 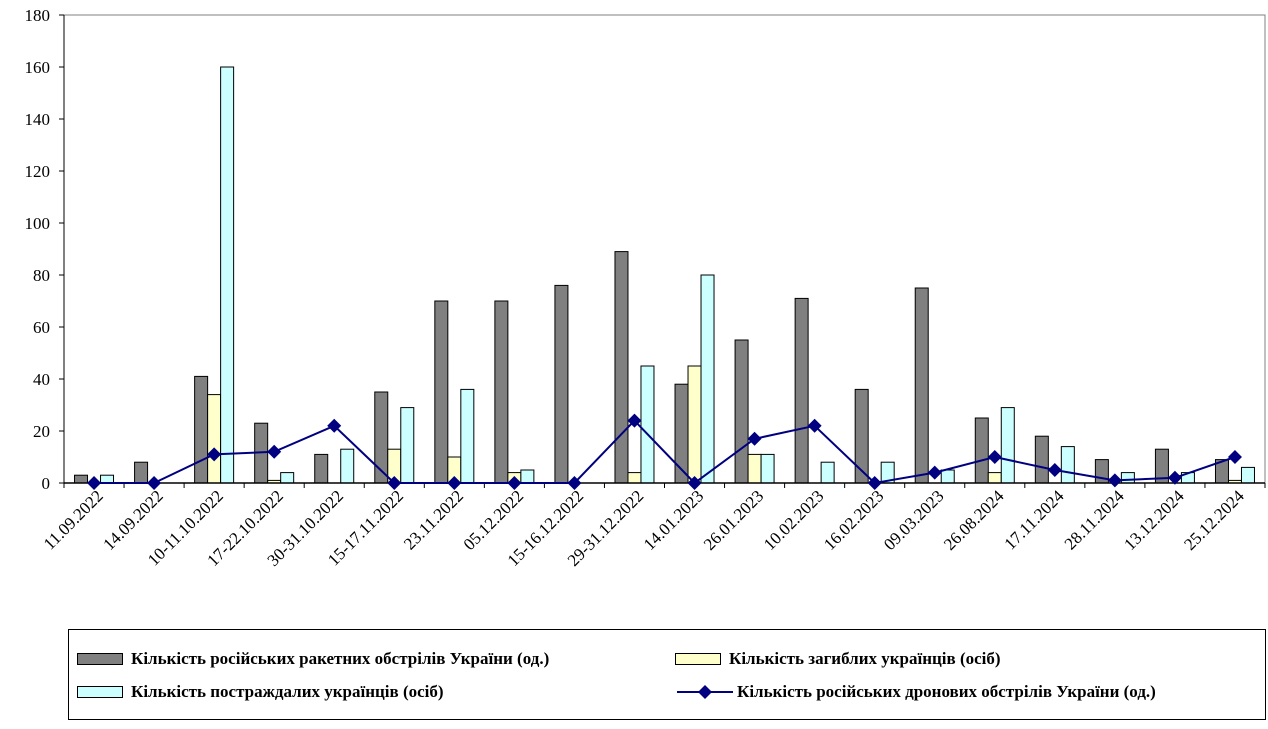 I want to click on x-tick-label: 26.01.2023, so click(x=734, y=520).